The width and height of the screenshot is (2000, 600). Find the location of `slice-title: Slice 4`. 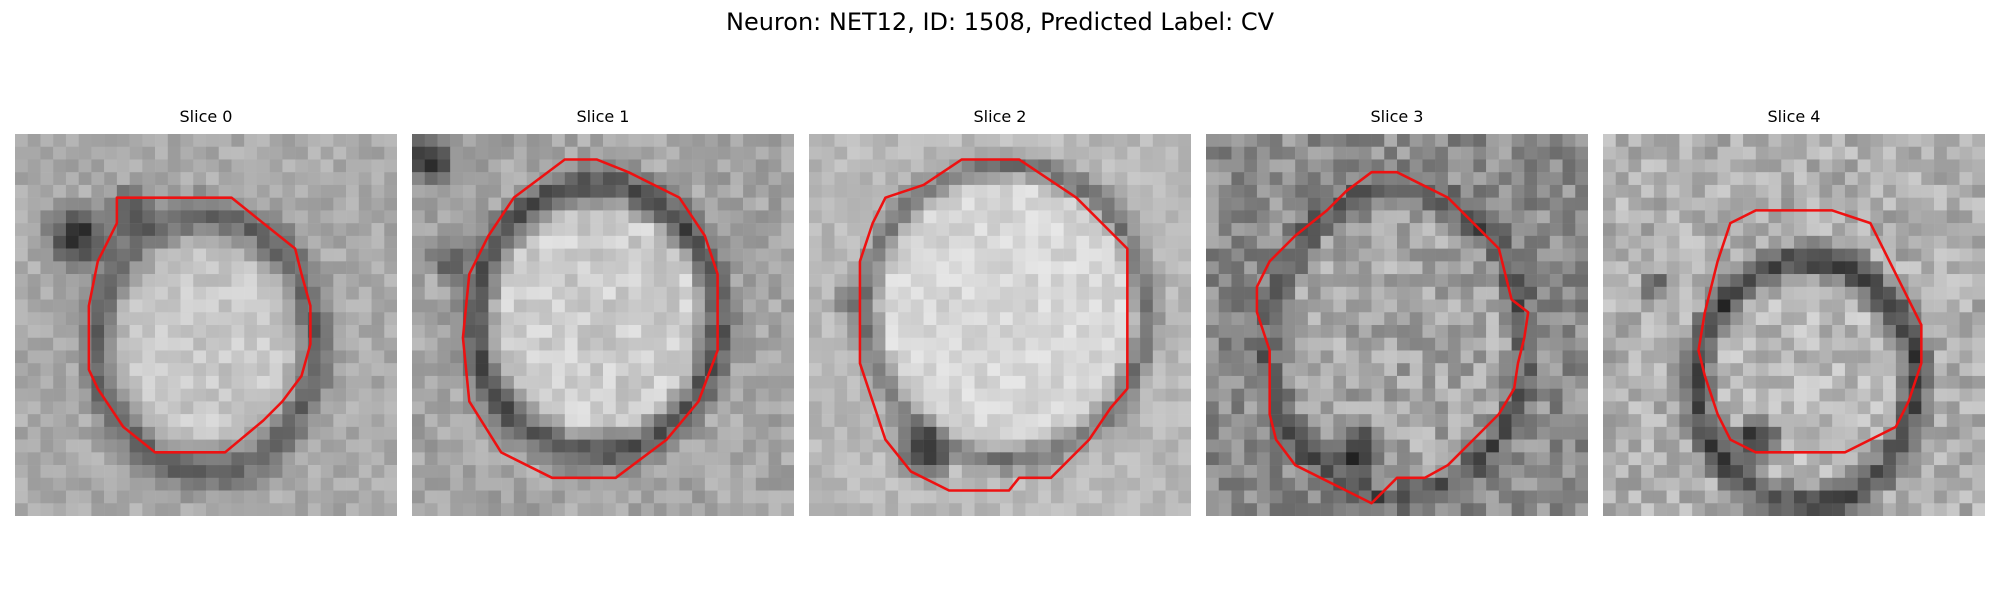

slice-title: Slice 4 is located at coordinates (1794, 117).